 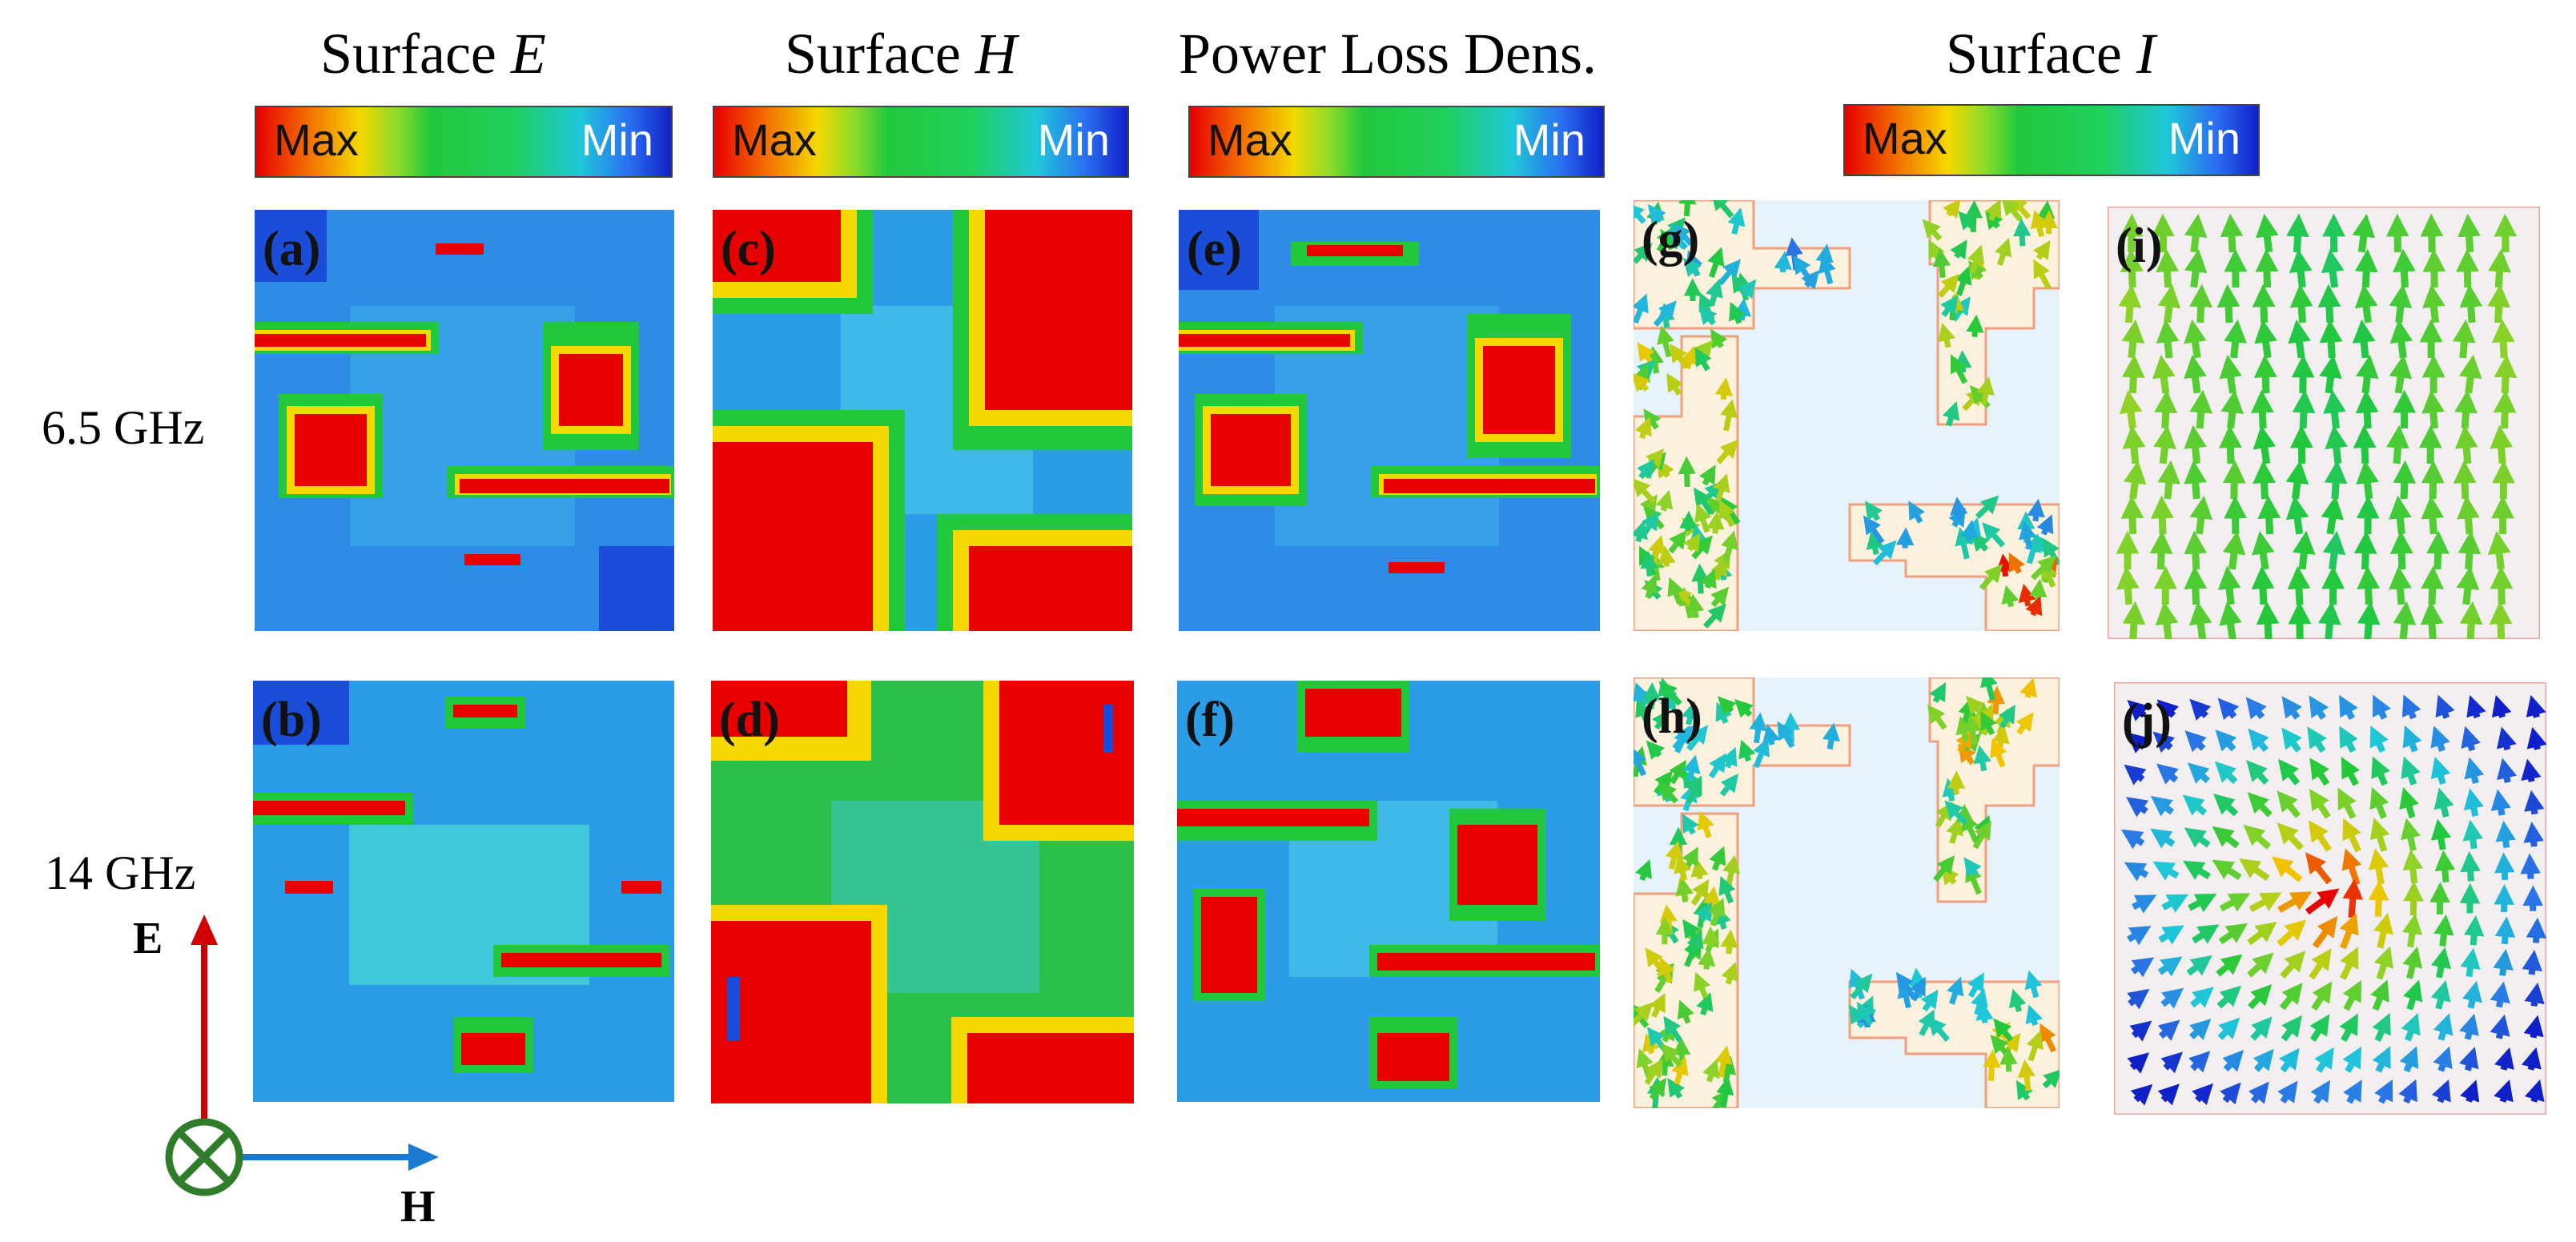 I want to click on panel-label: (h), so click(x=1672, y=716).